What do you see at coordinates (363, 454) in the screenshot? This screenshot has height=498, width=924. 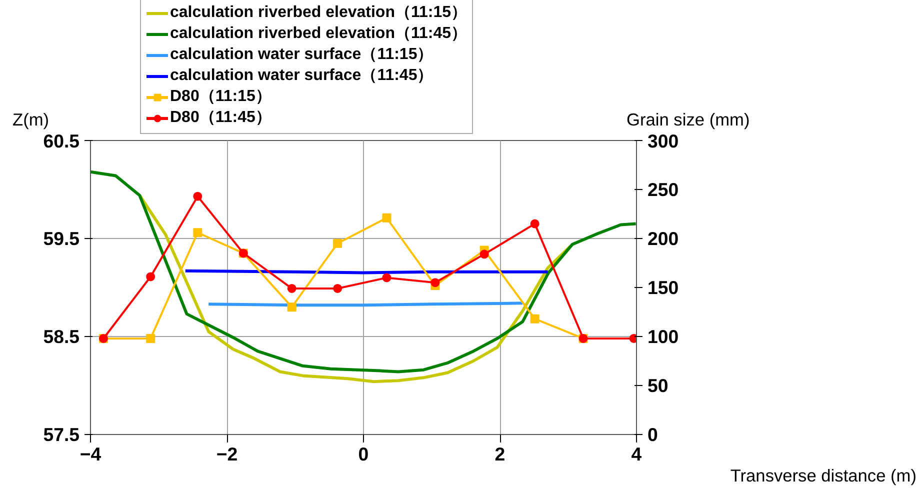 I see `x-tick-label: 0` at bounding box center [363, 454].